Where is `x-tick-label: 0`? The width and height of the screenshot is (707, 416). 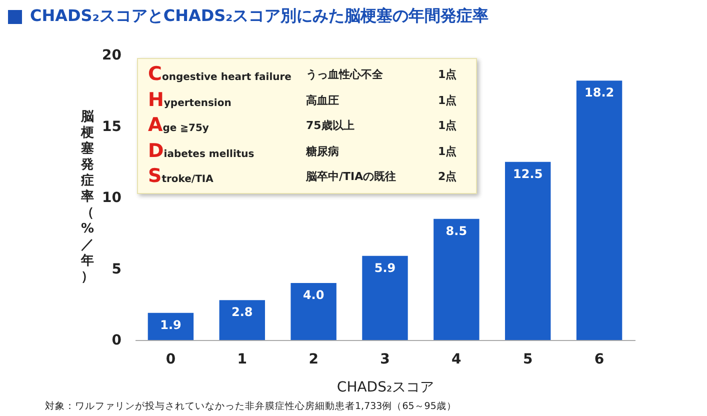
x-tick-label: 0 is located at coordinates (171, 360).